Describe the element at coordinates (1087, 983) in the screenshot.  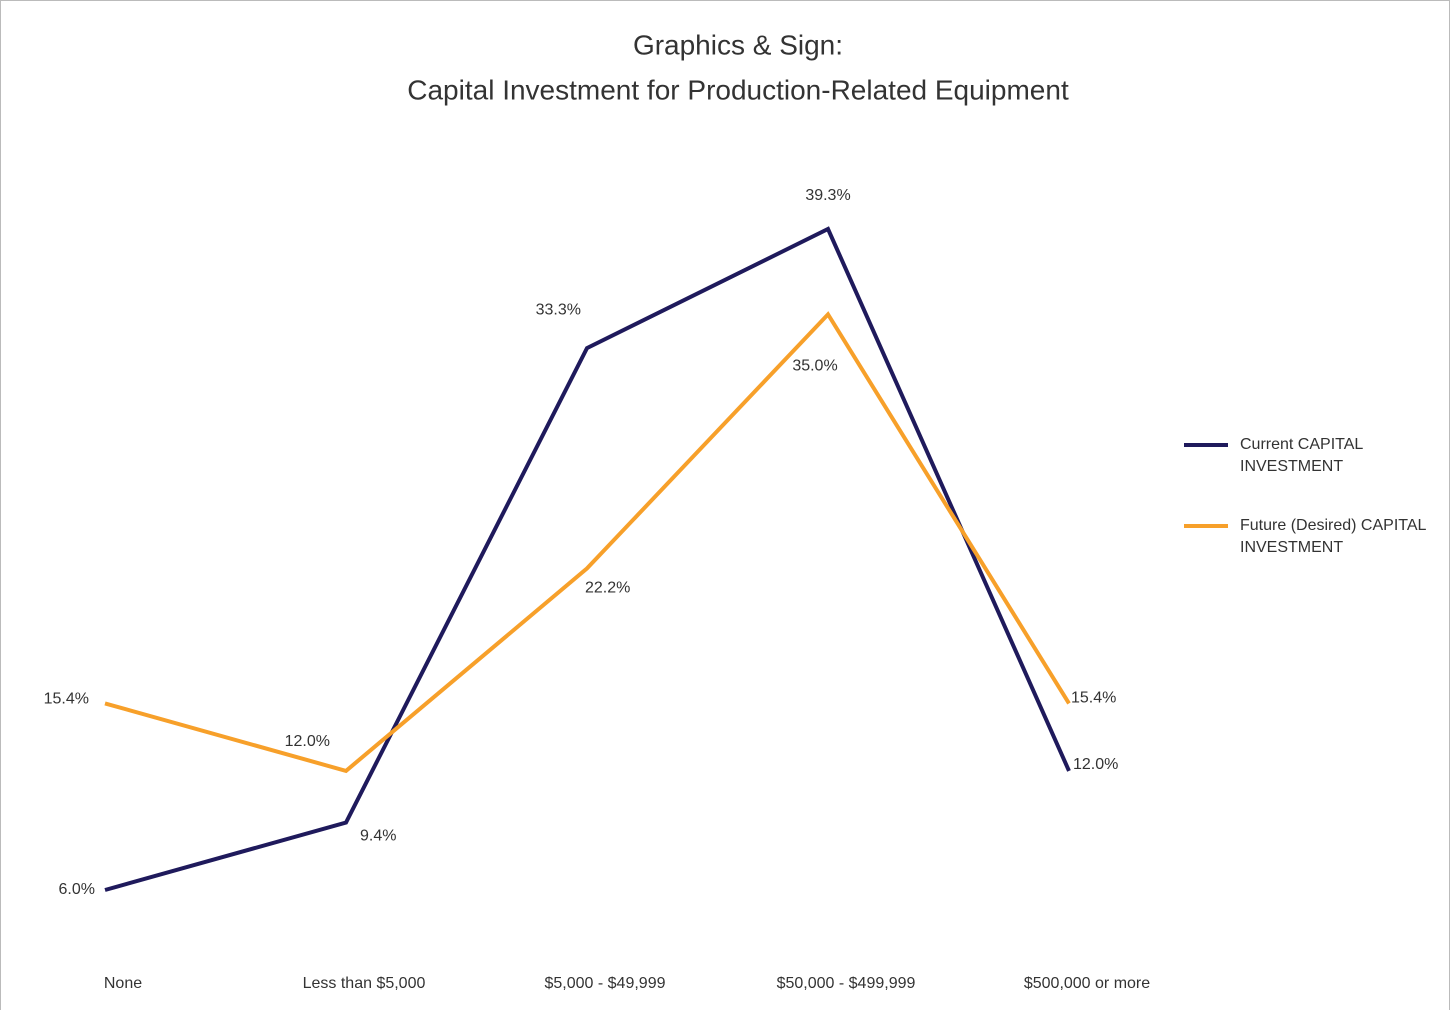
I see `x-tick-label: $500,000 or more` at that location.